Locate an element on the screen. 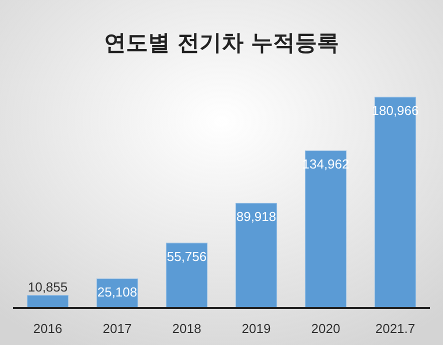 The image size is (443, 345). data-label: 10,855 is located at coordinates (48, 286).